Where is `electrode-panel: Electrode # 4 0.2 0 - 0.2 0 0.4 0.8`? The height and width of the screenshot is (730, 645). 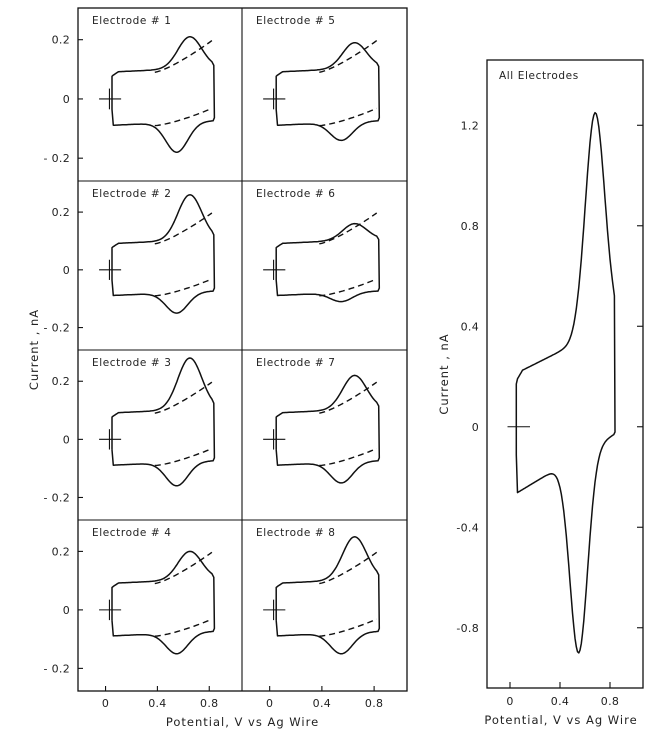
electrode-panel: Electrode # 4 0.2 0 - 0.2 0 0.4 0.8 is located at coordinates (131, 618).